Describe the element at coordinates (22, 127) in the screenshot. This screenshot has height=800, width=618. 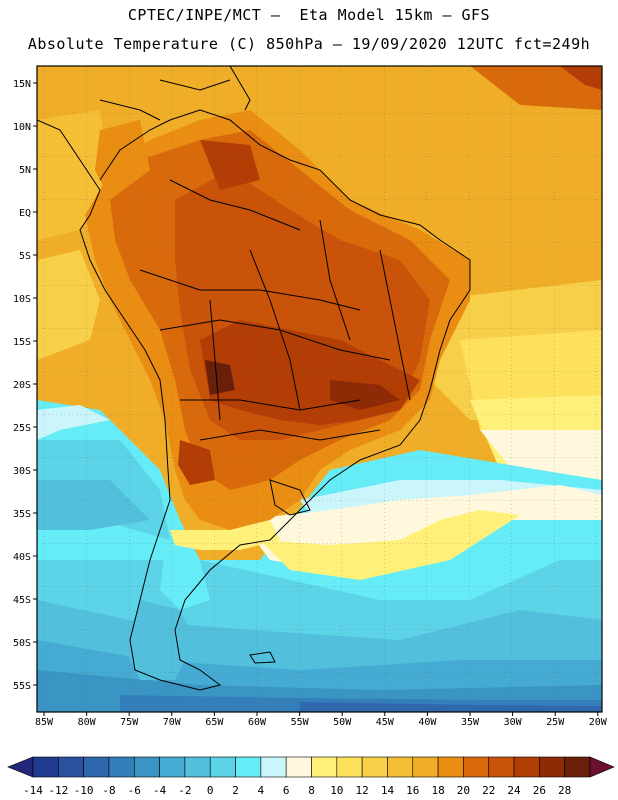
I see `lat-label: 10N` at that location.